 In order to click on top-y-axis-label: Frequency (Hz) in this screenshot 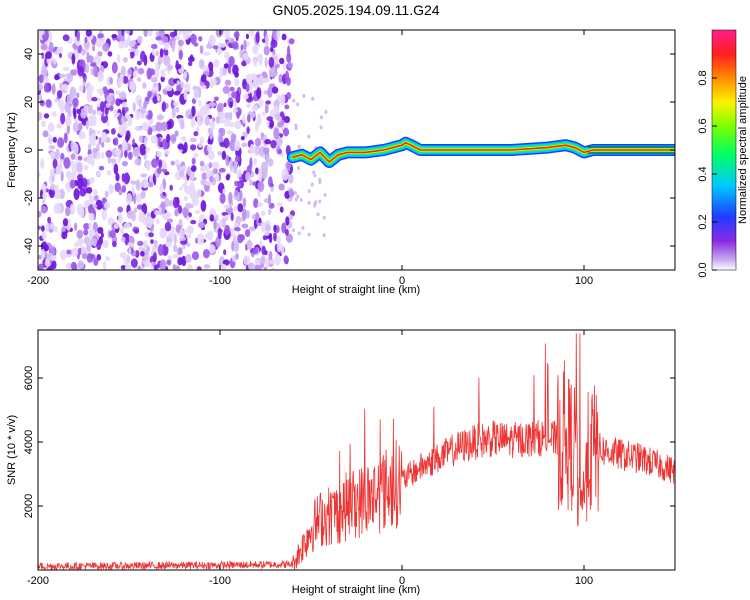, I will do `click(12, 150)`.